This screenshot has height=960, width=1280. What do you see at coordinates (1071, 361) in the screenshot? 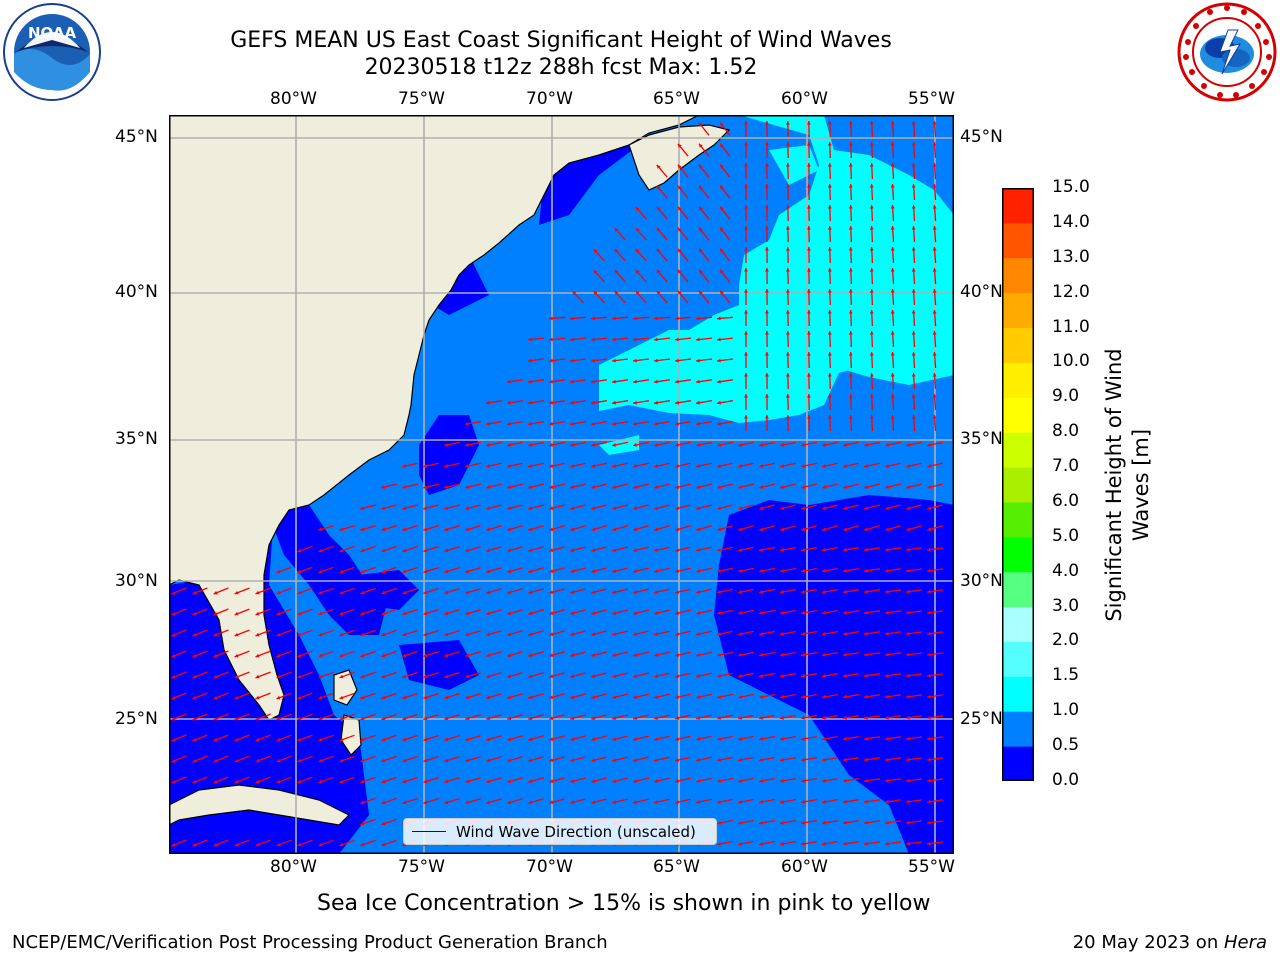
I see `colorbar-tick-label: 10.0` at bounding box center [1071, 361].